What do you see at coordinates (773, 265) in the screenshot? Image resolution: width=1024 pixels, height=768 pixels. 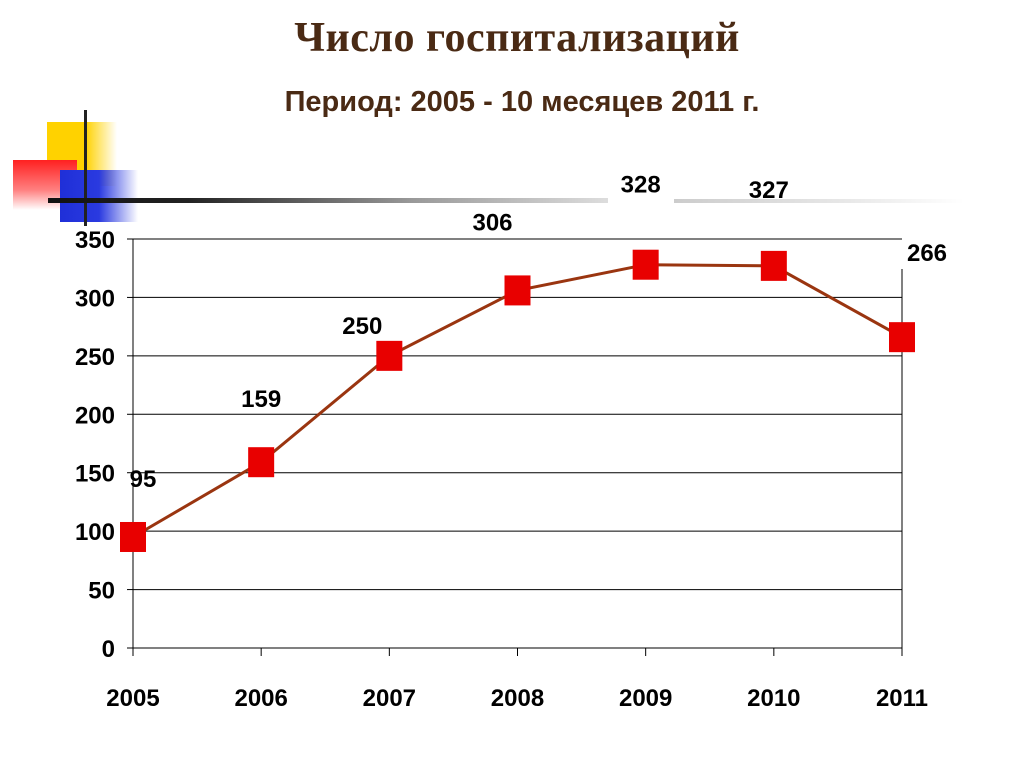 I see `data-point-2010` at bounding box center [773, 265].